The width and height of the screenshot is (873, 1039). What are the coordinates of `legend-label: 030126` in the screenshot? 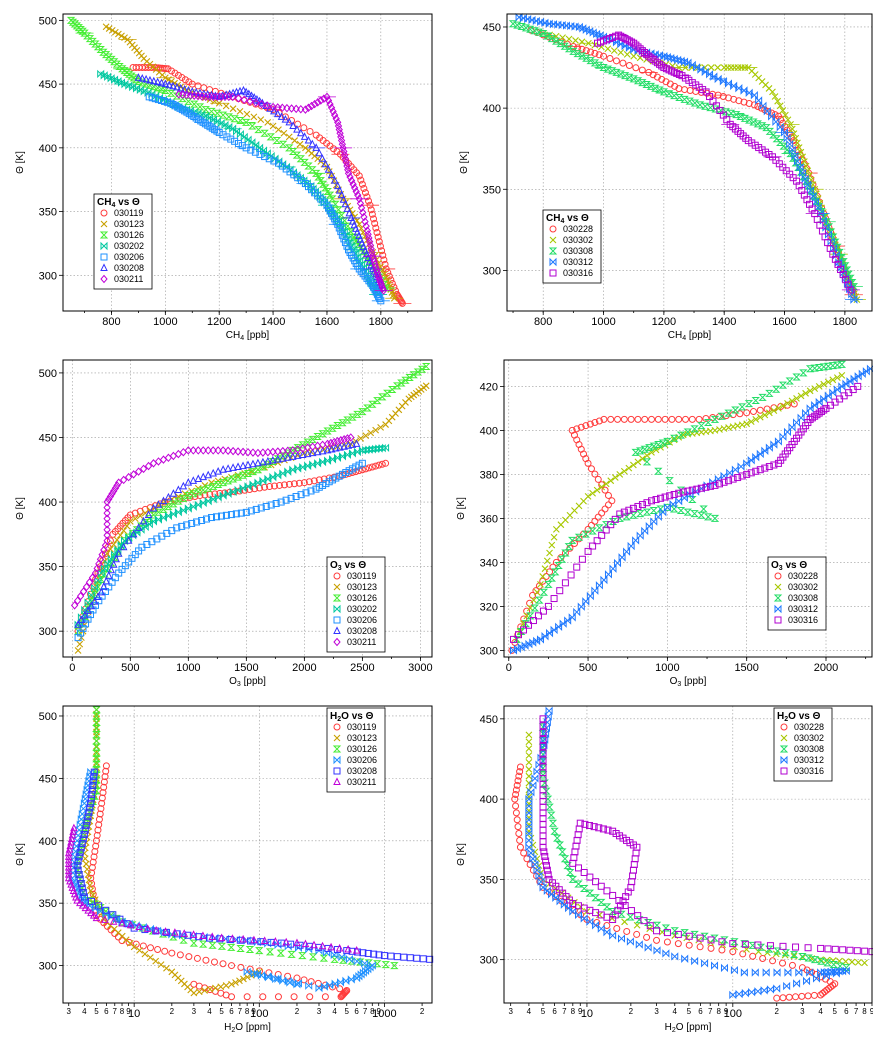 It's located at (129, 235).